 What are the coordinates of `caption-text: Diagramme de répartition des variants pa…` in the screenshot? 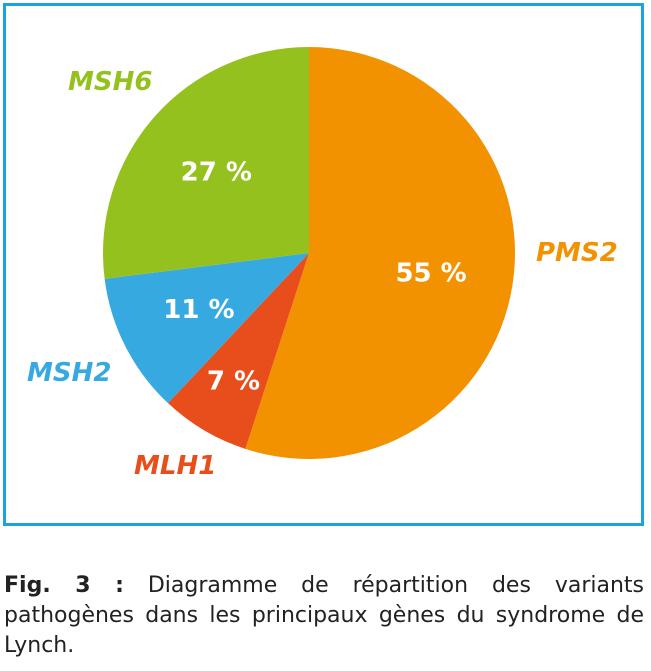 It's located at (324, 615).